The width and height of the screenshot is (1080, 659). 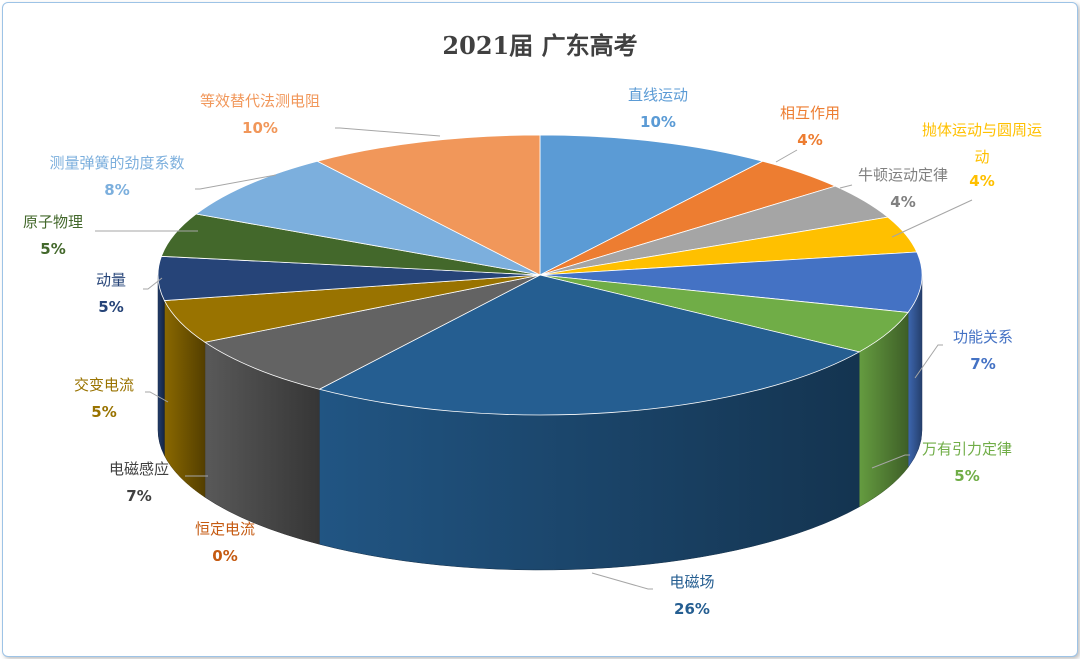 I want to click on data-label-value-slice-10: 5%, so click(x=110, y=307).